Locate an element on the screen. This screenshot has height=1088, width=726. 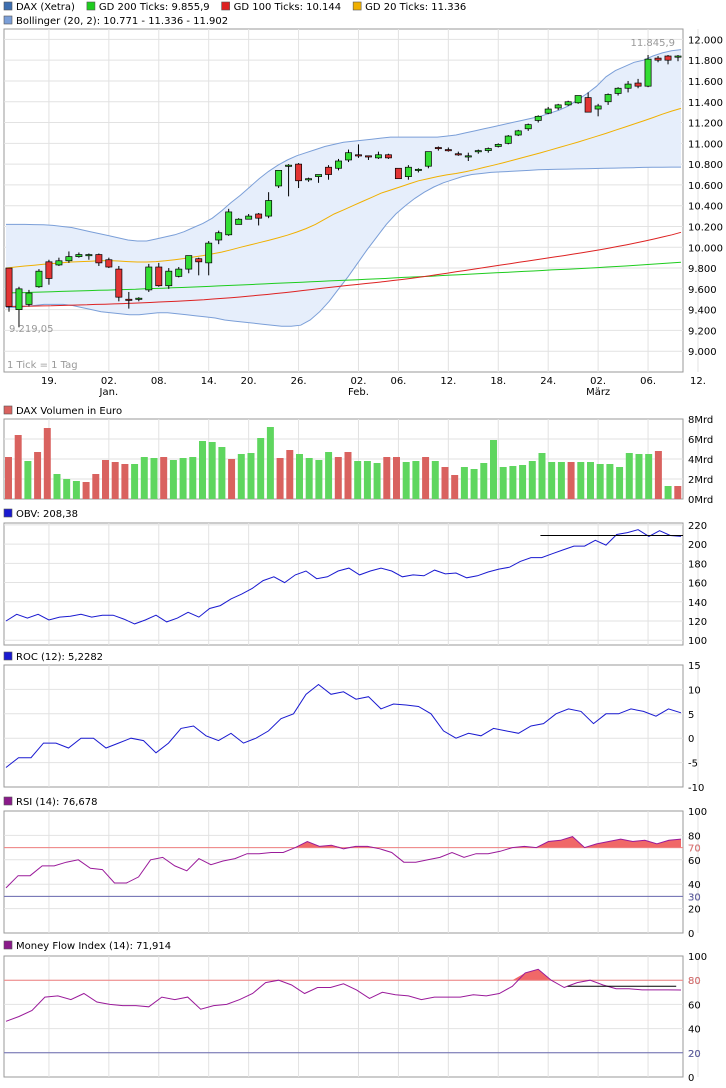
price-y-tick-label: 12.000 is located at coordinates (705, 40).